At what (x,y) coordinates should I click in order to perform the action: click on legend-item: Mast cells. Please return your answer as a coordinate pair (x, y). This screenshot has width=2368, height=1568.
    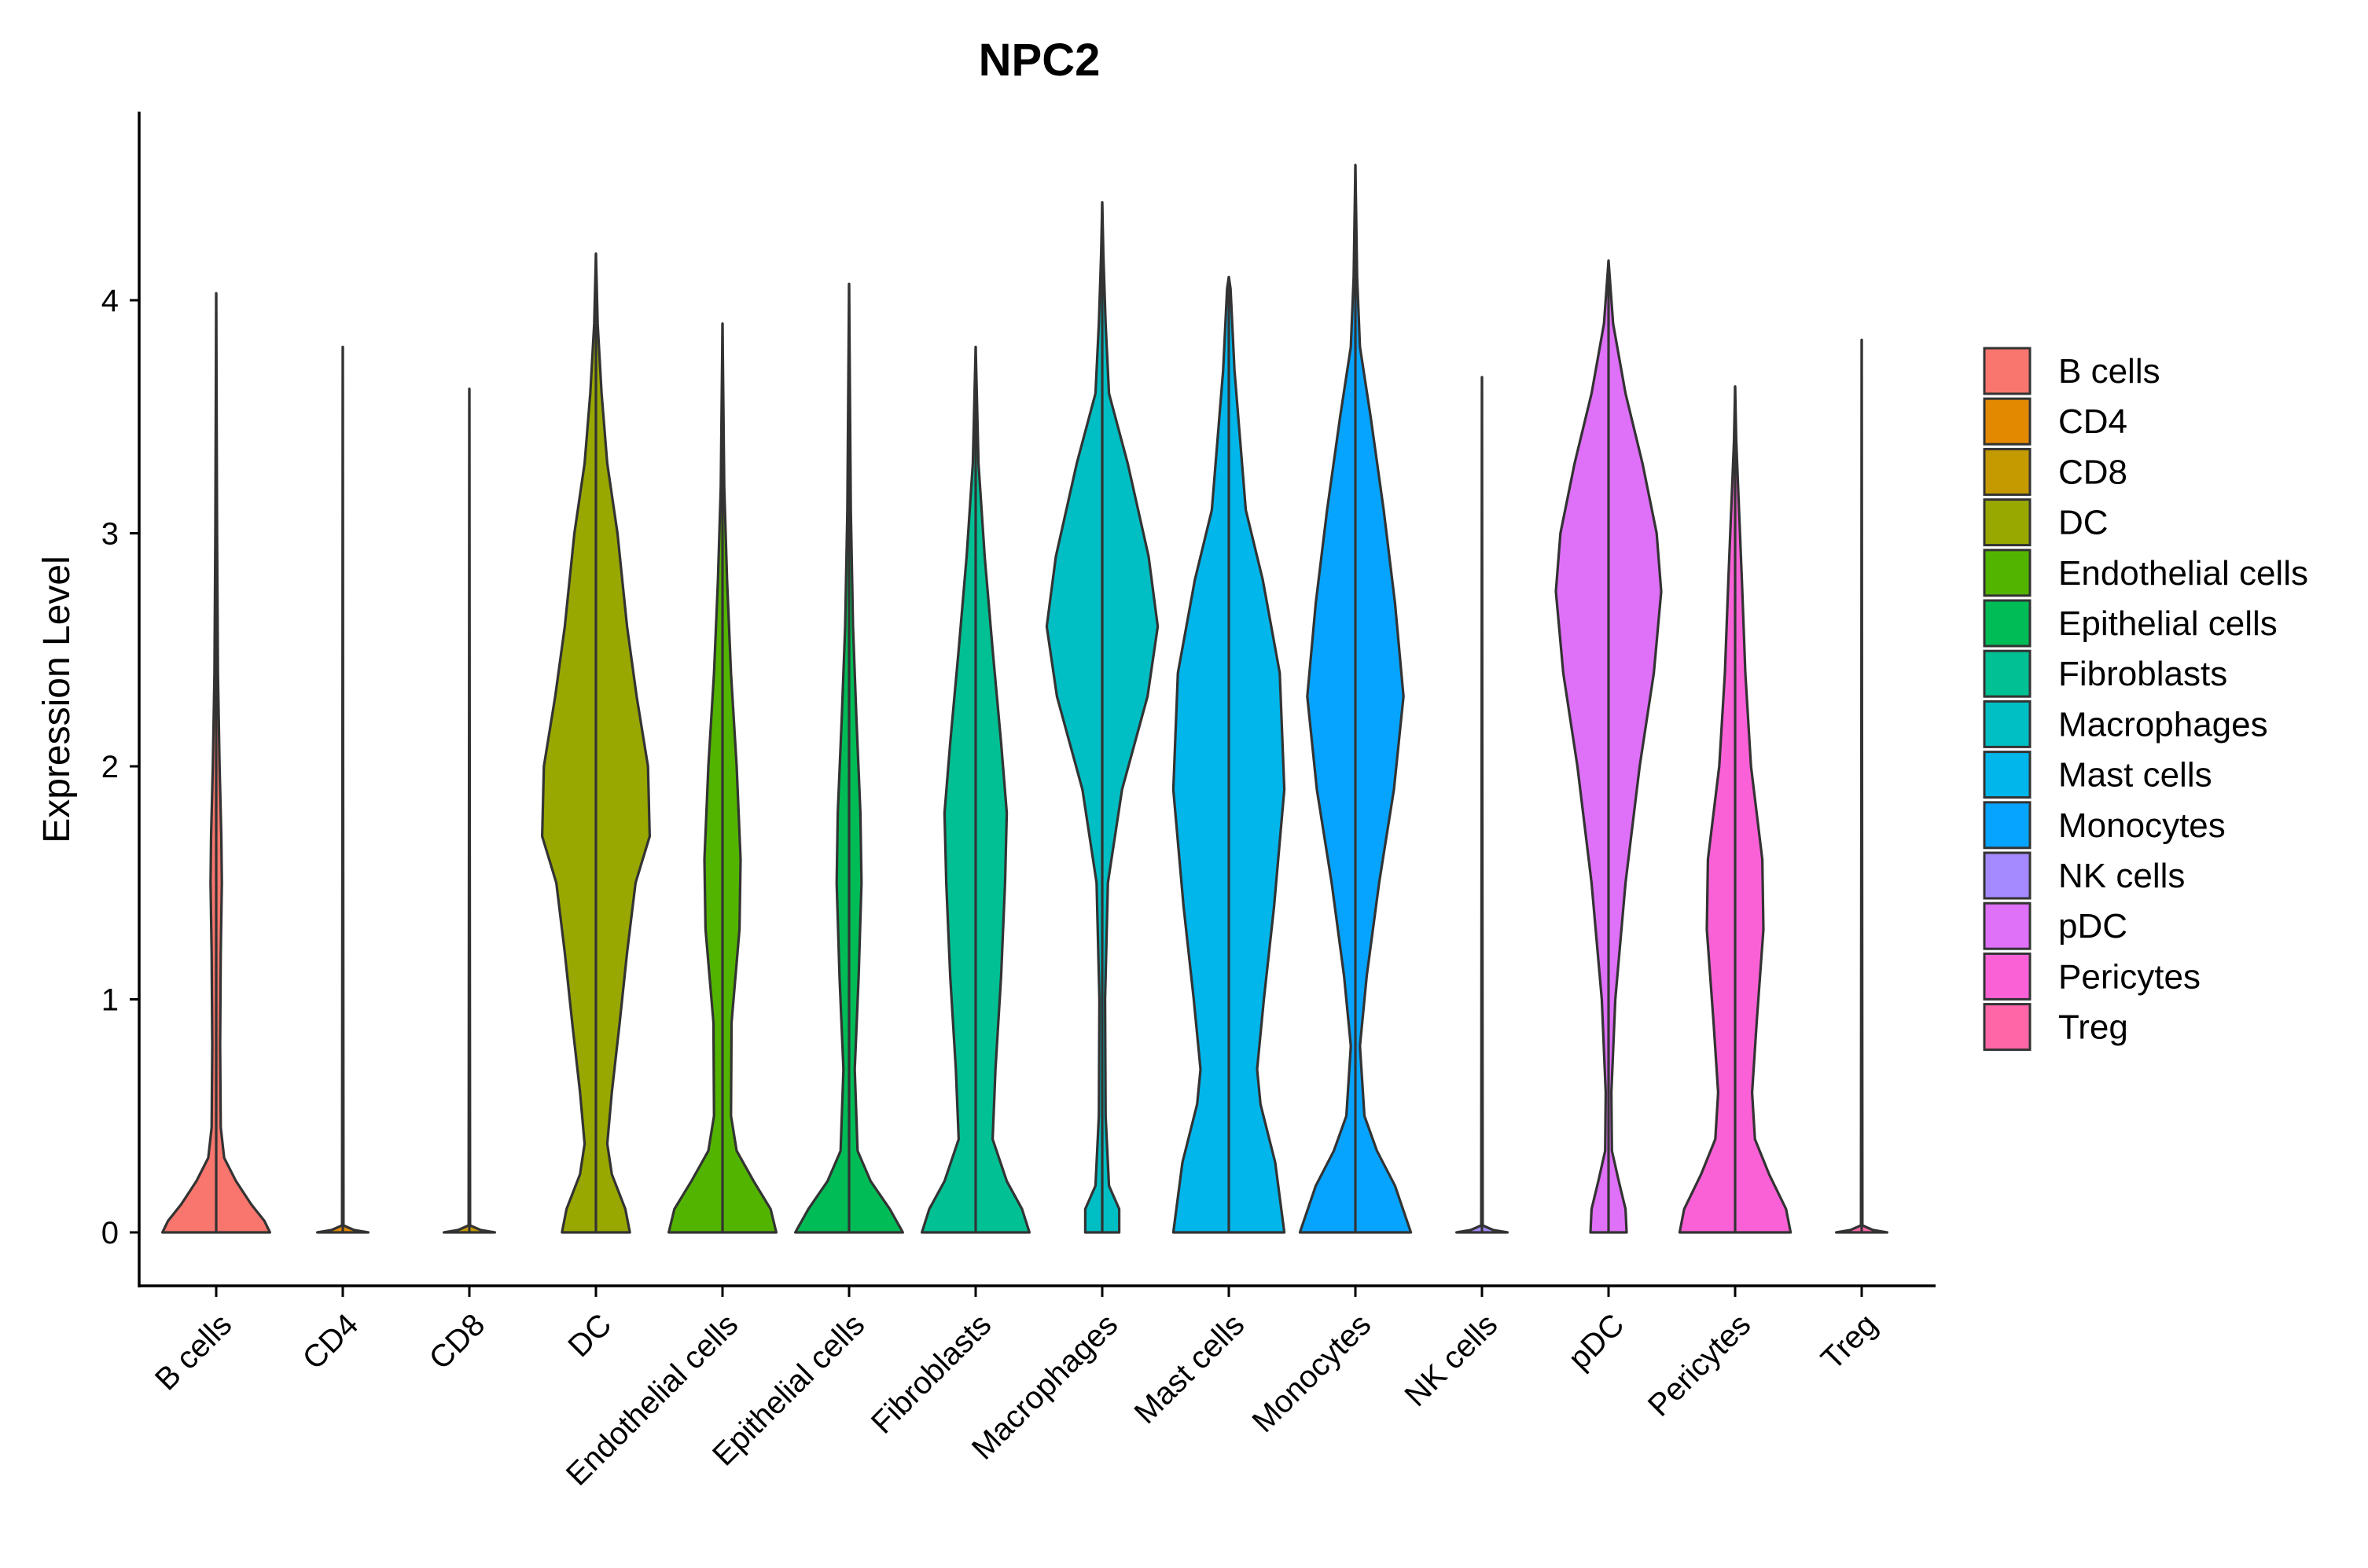
    Looking at the image, I should click on (2097, 775).